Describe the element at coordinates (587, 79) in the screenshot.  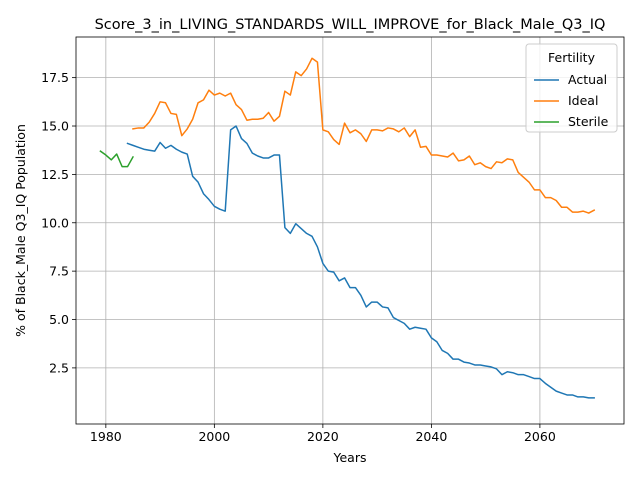
I see `legend-label-actual: Actual` at that location.